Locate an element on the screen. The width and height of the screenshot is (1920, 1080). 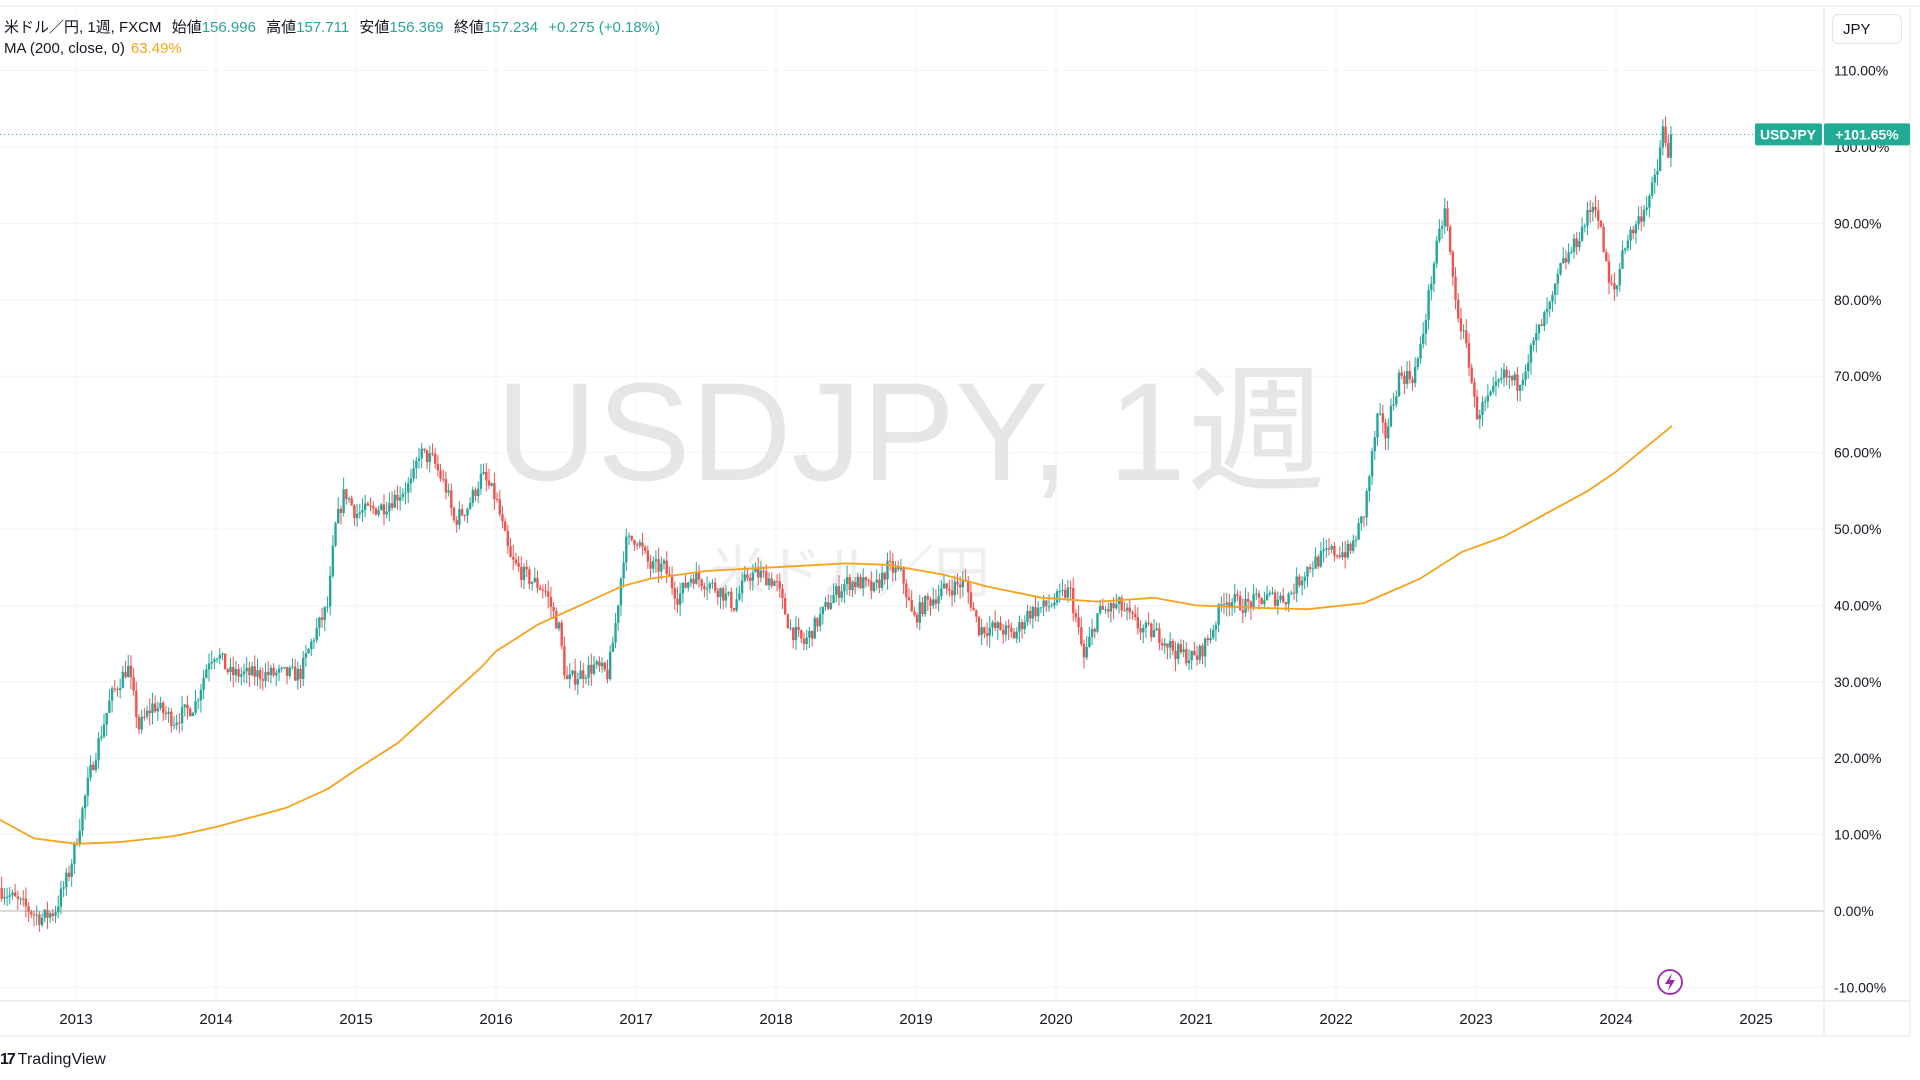
ma-legend: MA (200, close, 0) 63.49% is located at coordinates (93, 48).